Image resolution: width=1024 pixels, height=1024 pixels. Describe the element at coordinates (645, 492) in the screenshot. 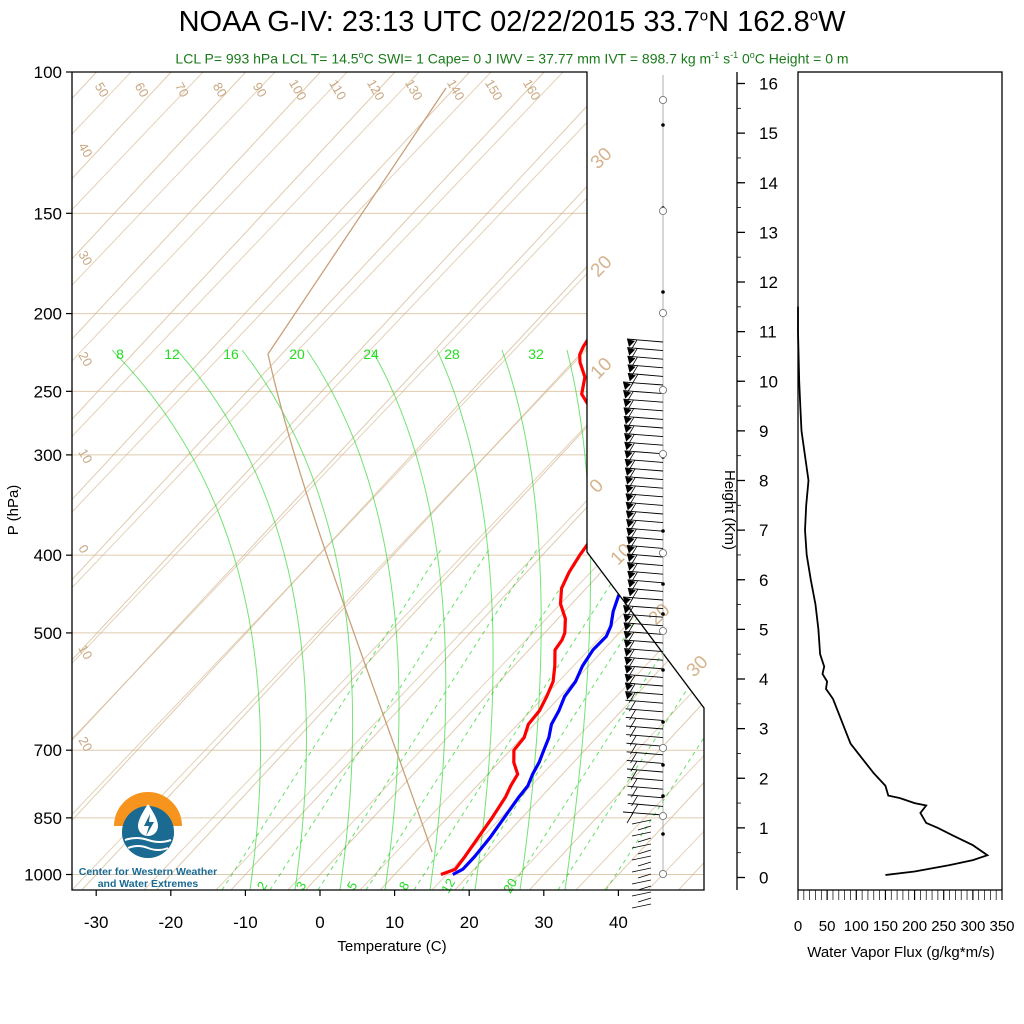

I see `wind-barbs-group` at that location.